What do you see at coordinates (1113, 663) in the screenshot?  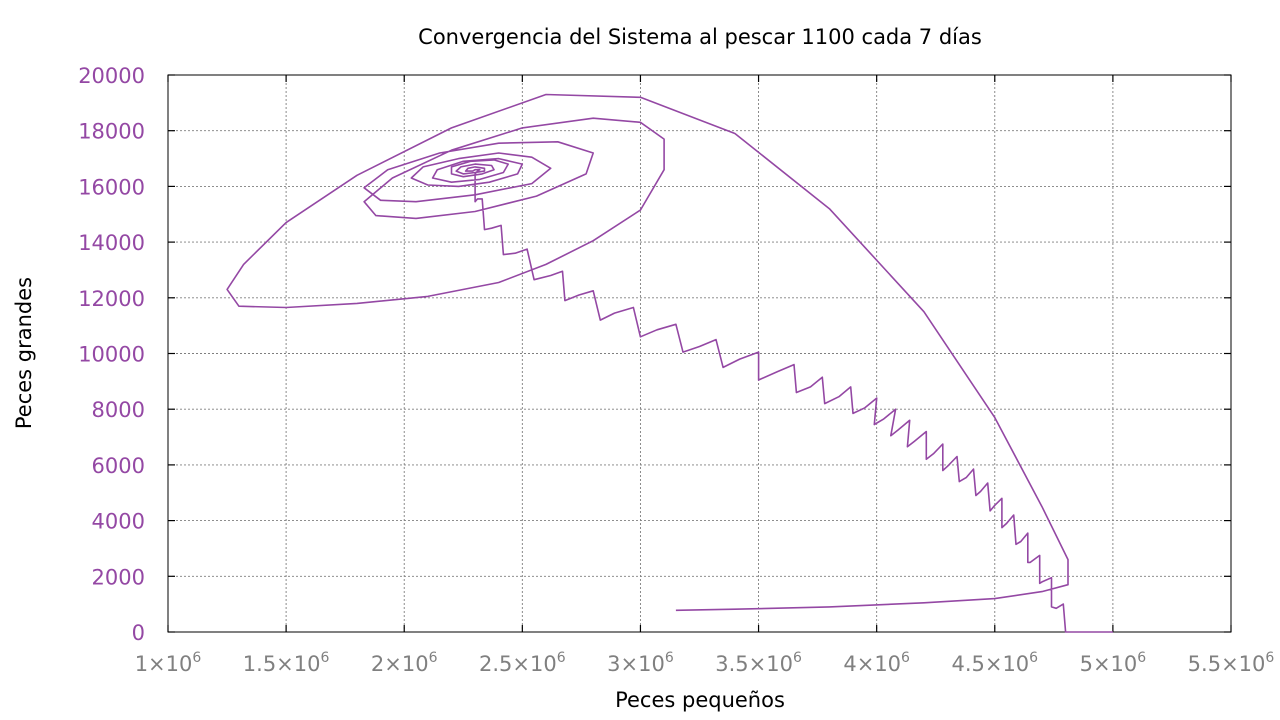 I see `x-tick-label: 5×10⁶` at bounding box center [1113, 663].